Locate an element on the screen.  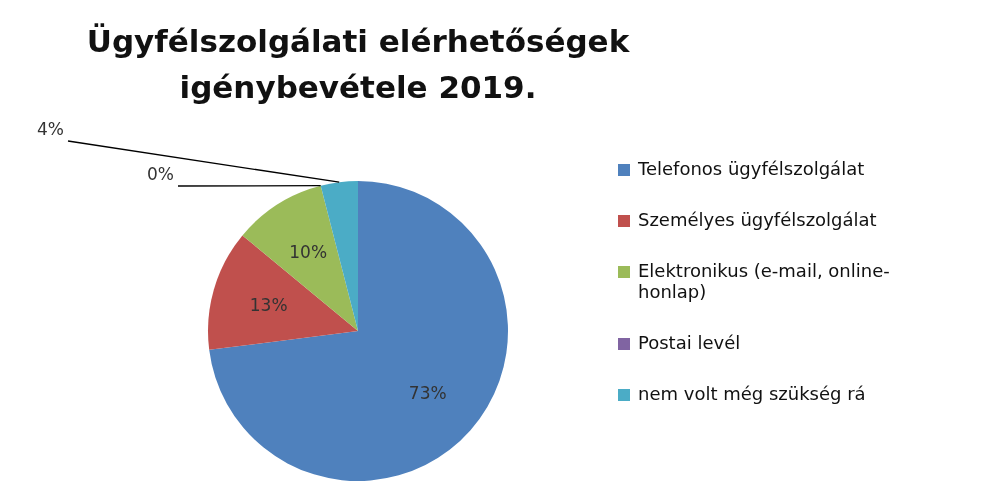
chart-title: Ügyfélszolgálati elérhetőségek igénybevétele 2019. is located at coordinates (358, 64).